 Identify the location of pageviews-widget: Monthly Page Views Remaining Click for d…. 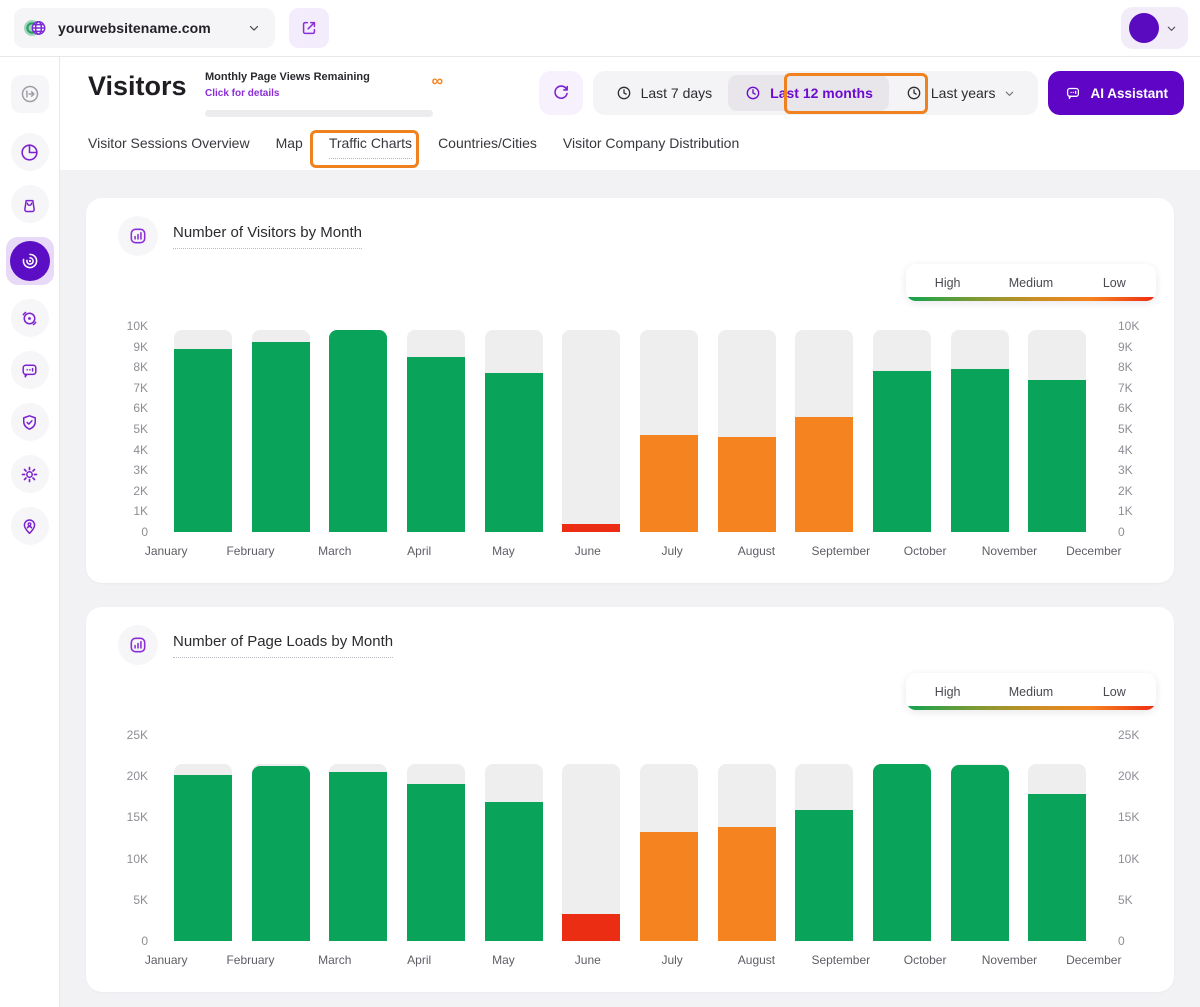
(324, 94).